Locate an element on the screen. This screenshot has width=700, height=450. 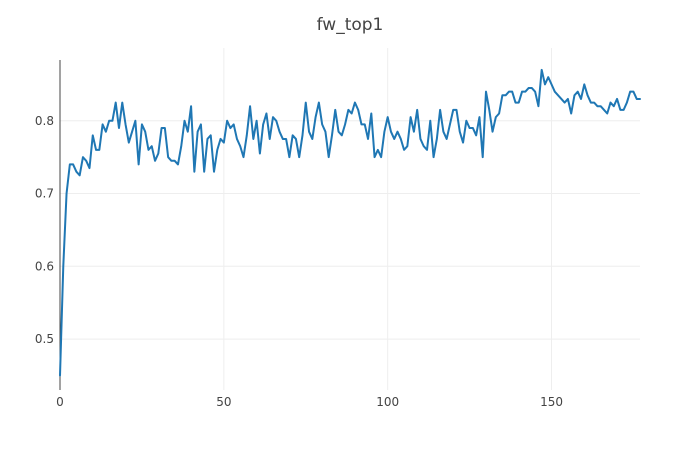
x-tick-label: 100 is located at coordinates (387, 402).